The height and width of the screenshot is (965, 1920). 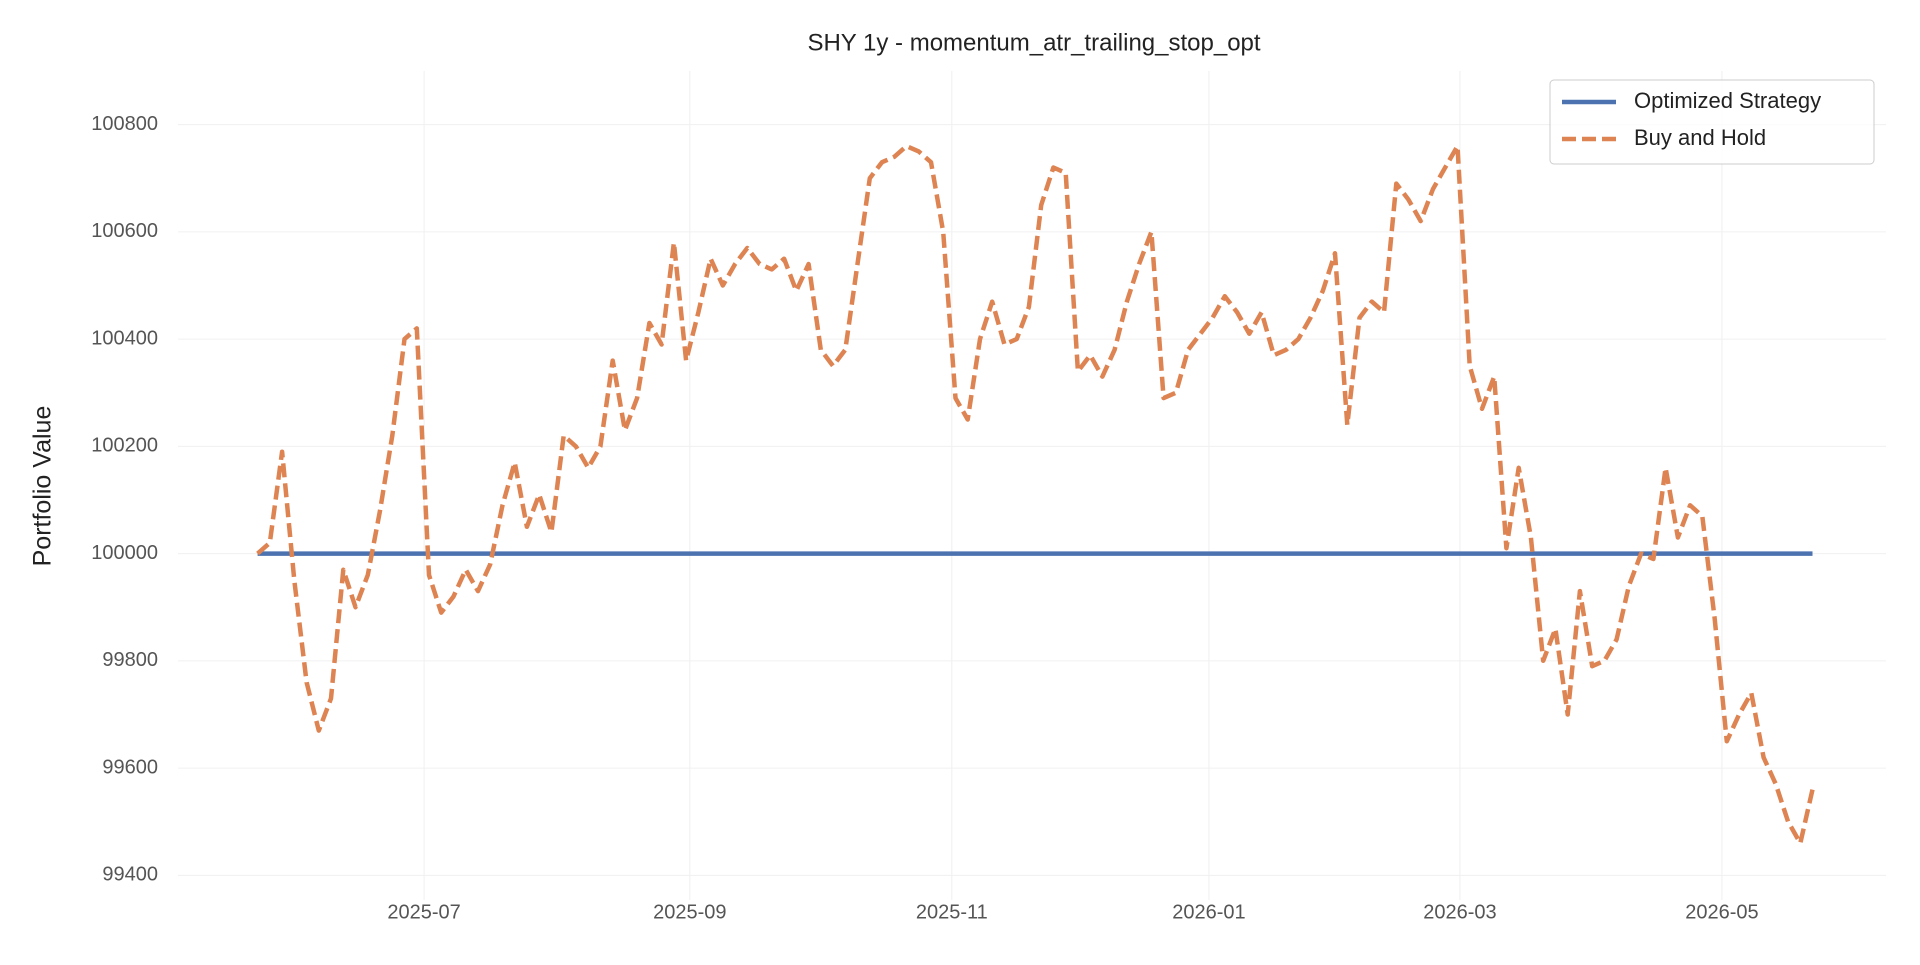 I want to click on y-tick-label: 99400, so click(x=130, y=875).